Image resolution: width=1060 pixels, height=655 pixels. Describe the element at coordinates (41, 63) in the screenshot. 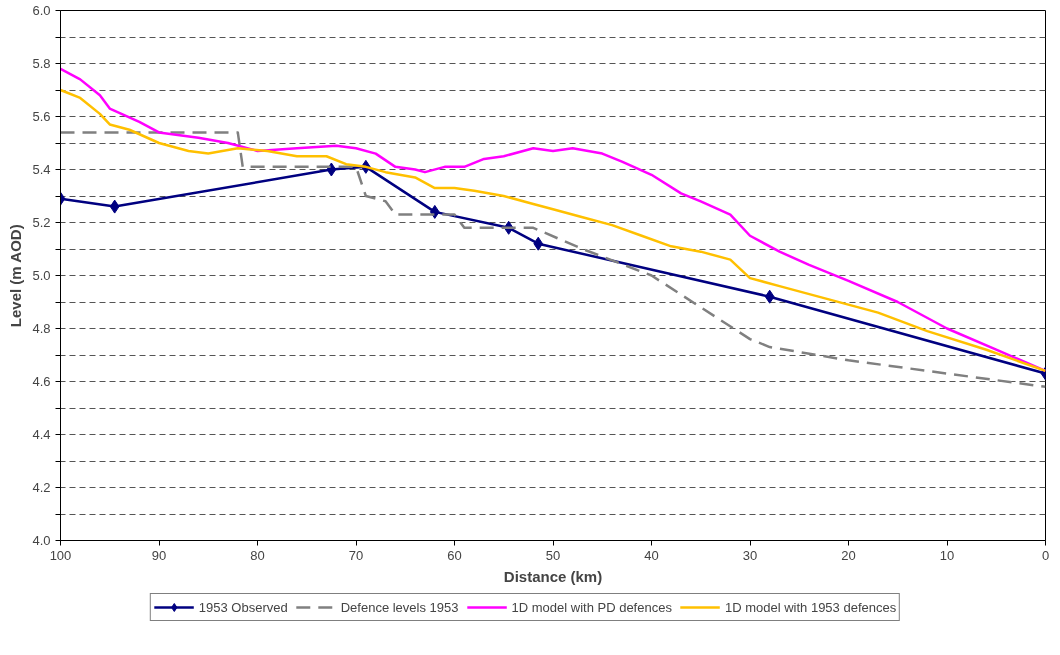

I see `y-tick-label: 5.8` at that location.